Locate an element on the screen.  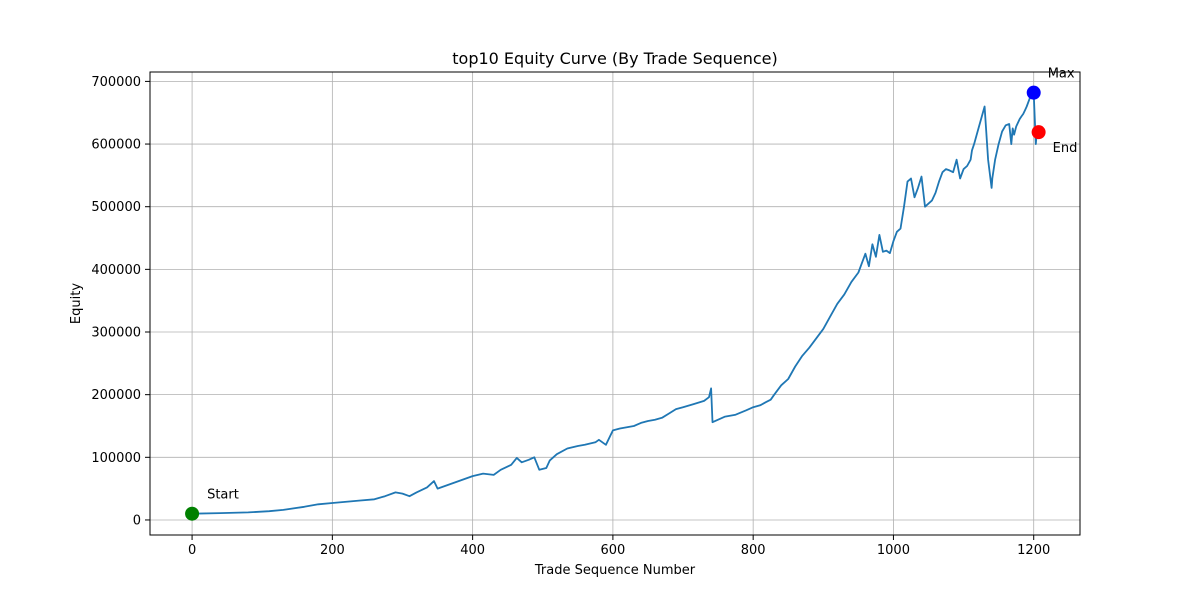
x-axis-label: Trade Sequence Number is located at coordinates (615, 570).